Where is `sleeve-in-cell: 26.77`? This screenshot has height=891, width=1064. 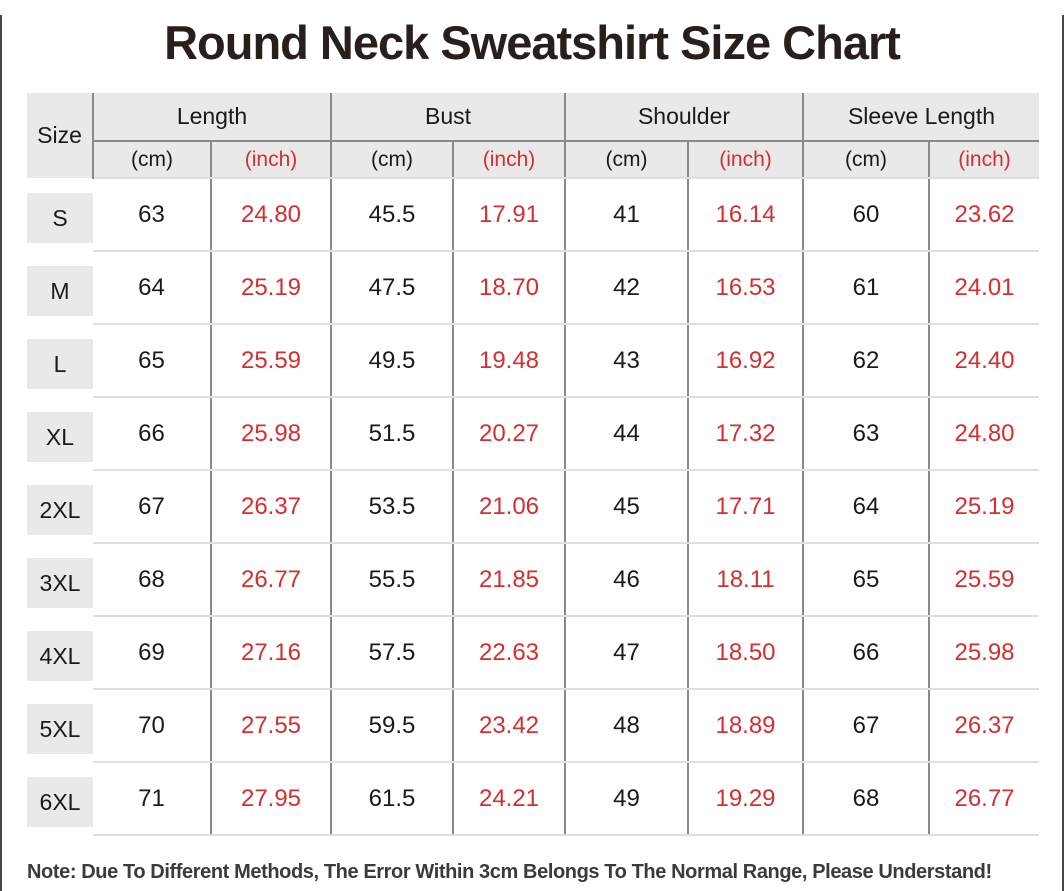 sleeve-in-cell: 26.77 is located at coordinates (983, 799).